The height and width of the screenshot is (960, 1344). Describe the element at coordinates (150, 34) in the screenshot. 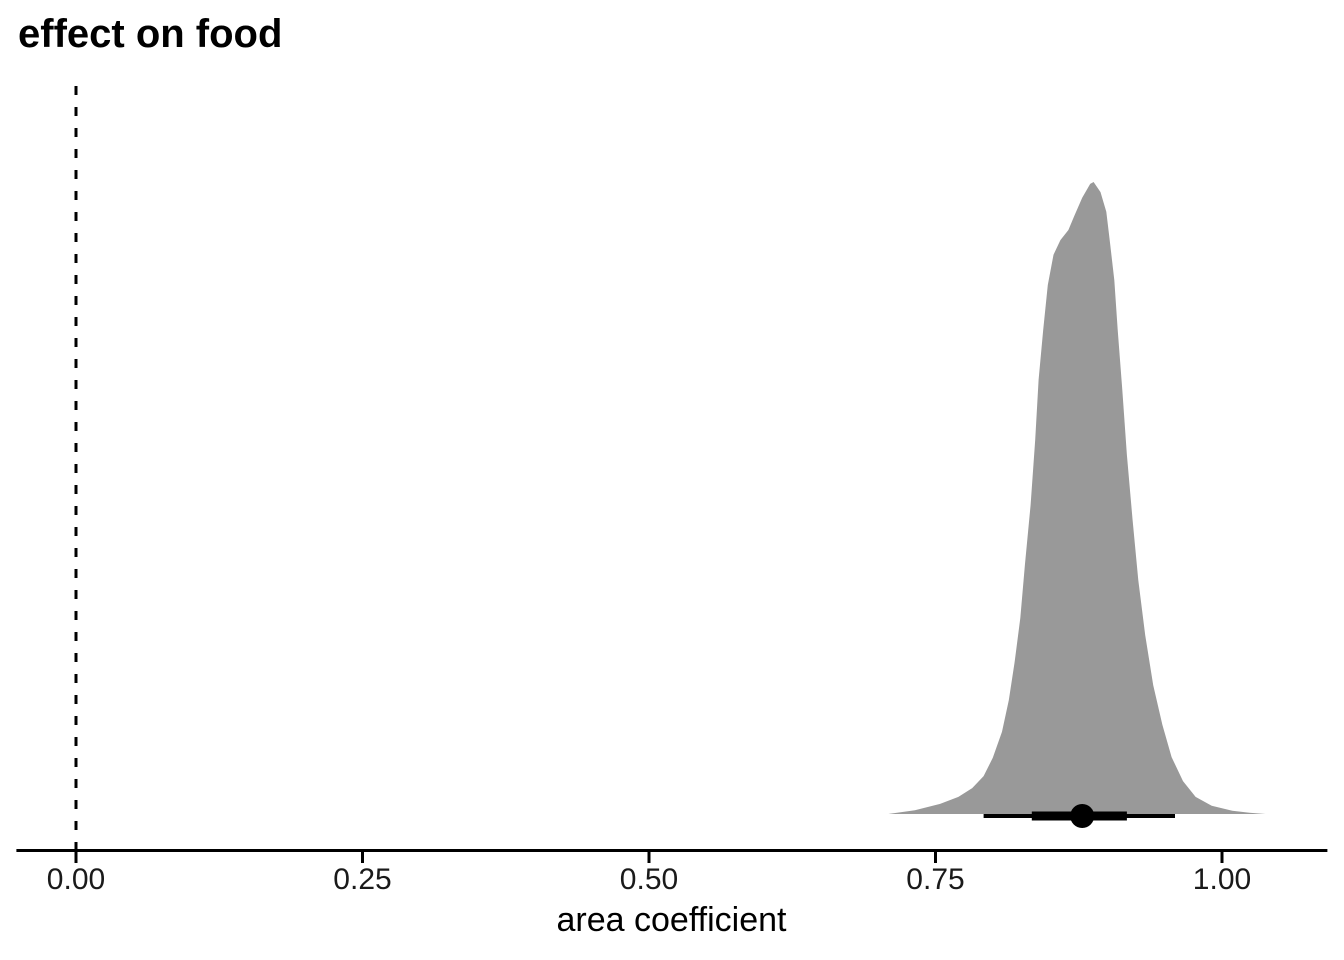

I see `chart-title: effect on food` at that location.